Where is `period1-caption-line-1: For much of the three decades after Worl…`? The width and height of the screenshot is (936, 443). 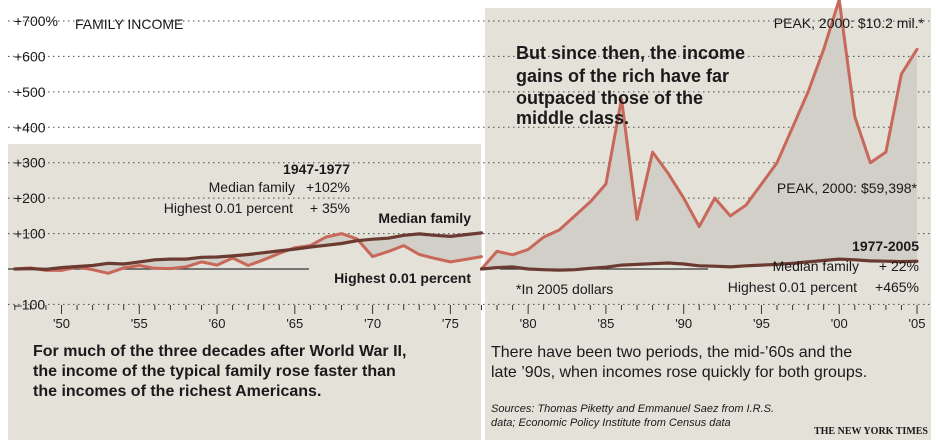
period1-caption-line-1: For much of the three decades after Worl… is located at coordinates (219, 351).